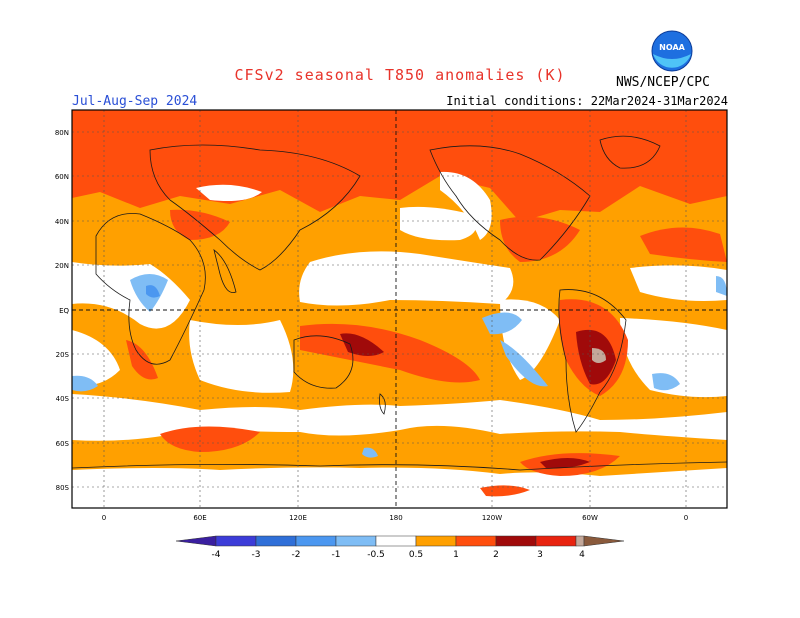 The height and width of the screenshot is (618, 800). Describe the element at coordinates (62, 222) in the screenshot. I see `lat-label-40n: 40N` at that location.